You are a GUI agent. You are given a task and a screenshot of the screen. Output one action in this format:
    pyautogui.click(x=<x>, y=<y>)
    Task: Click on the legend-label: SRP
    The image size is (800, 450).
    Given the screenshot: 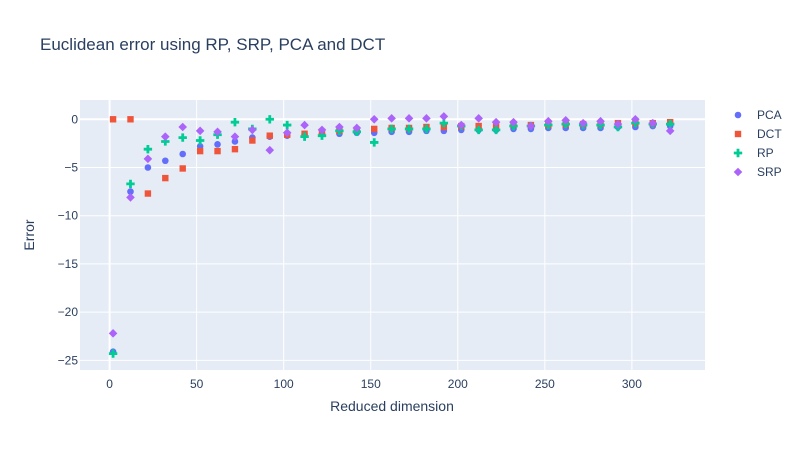 What is the action you would take?
    pyautogui.click(x=769, y=172)
    